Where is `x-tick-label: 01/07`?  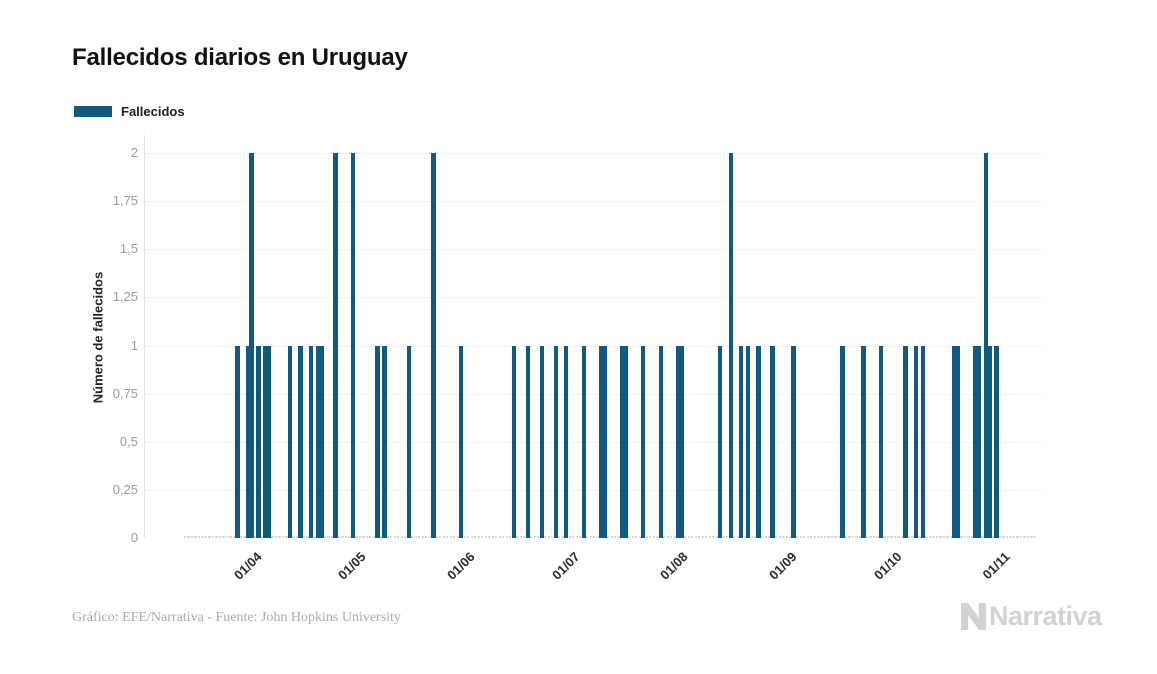
x-tick-label: 01/07 is located at coordinates (565, 566).